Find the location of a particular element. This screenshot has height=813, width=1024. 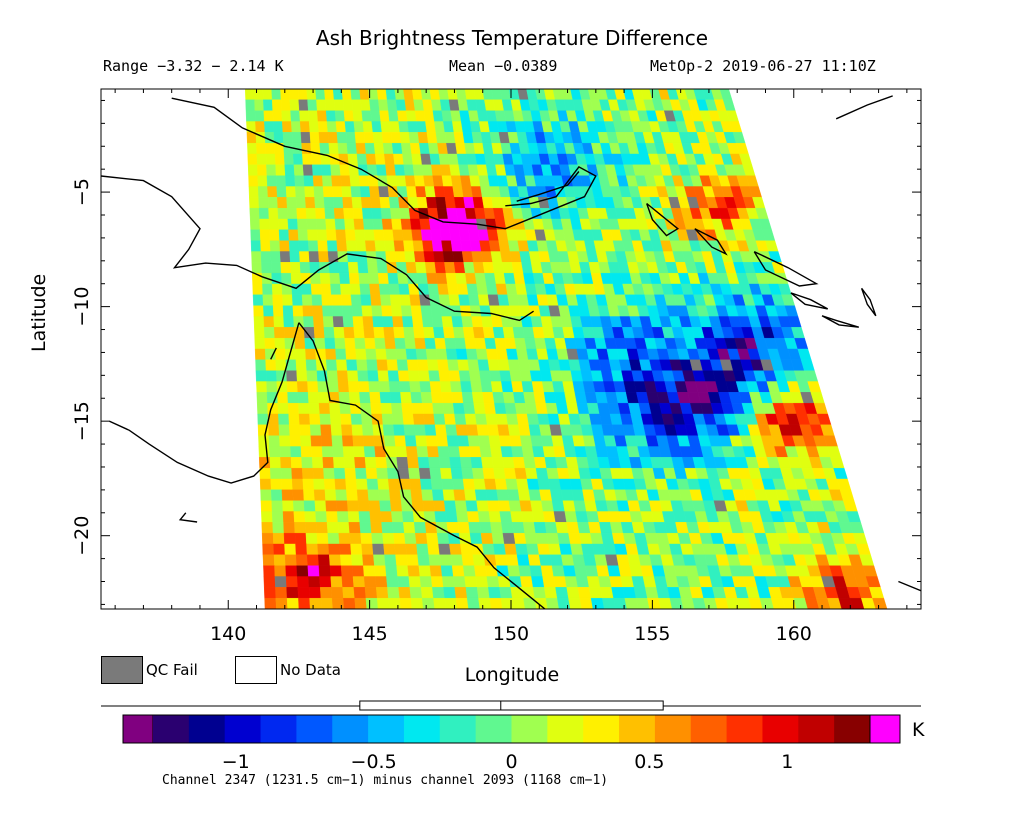

colorbar-frame is located at coordinates (511, 729).